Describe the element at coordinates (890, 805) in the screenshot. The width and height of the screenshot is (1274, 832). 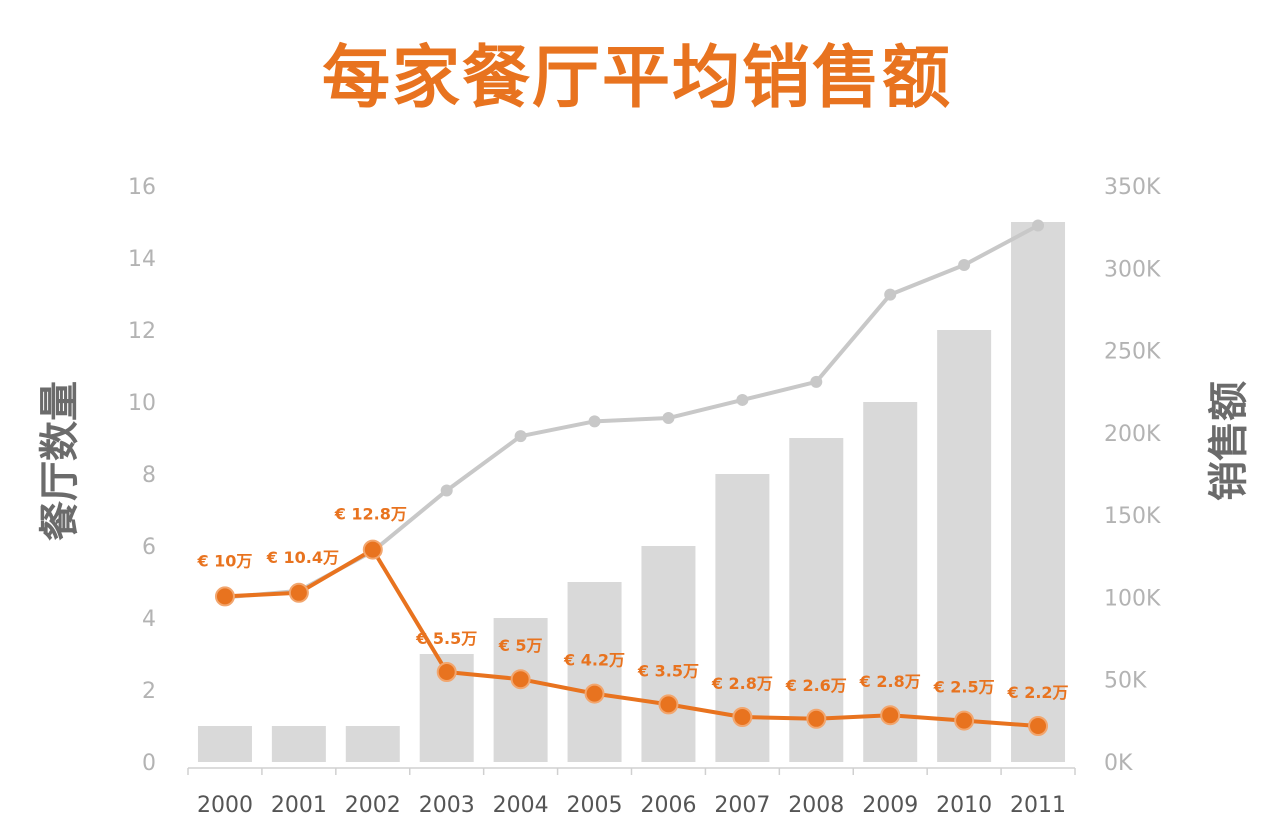
I see `x-tick-label: 2009` at that location.